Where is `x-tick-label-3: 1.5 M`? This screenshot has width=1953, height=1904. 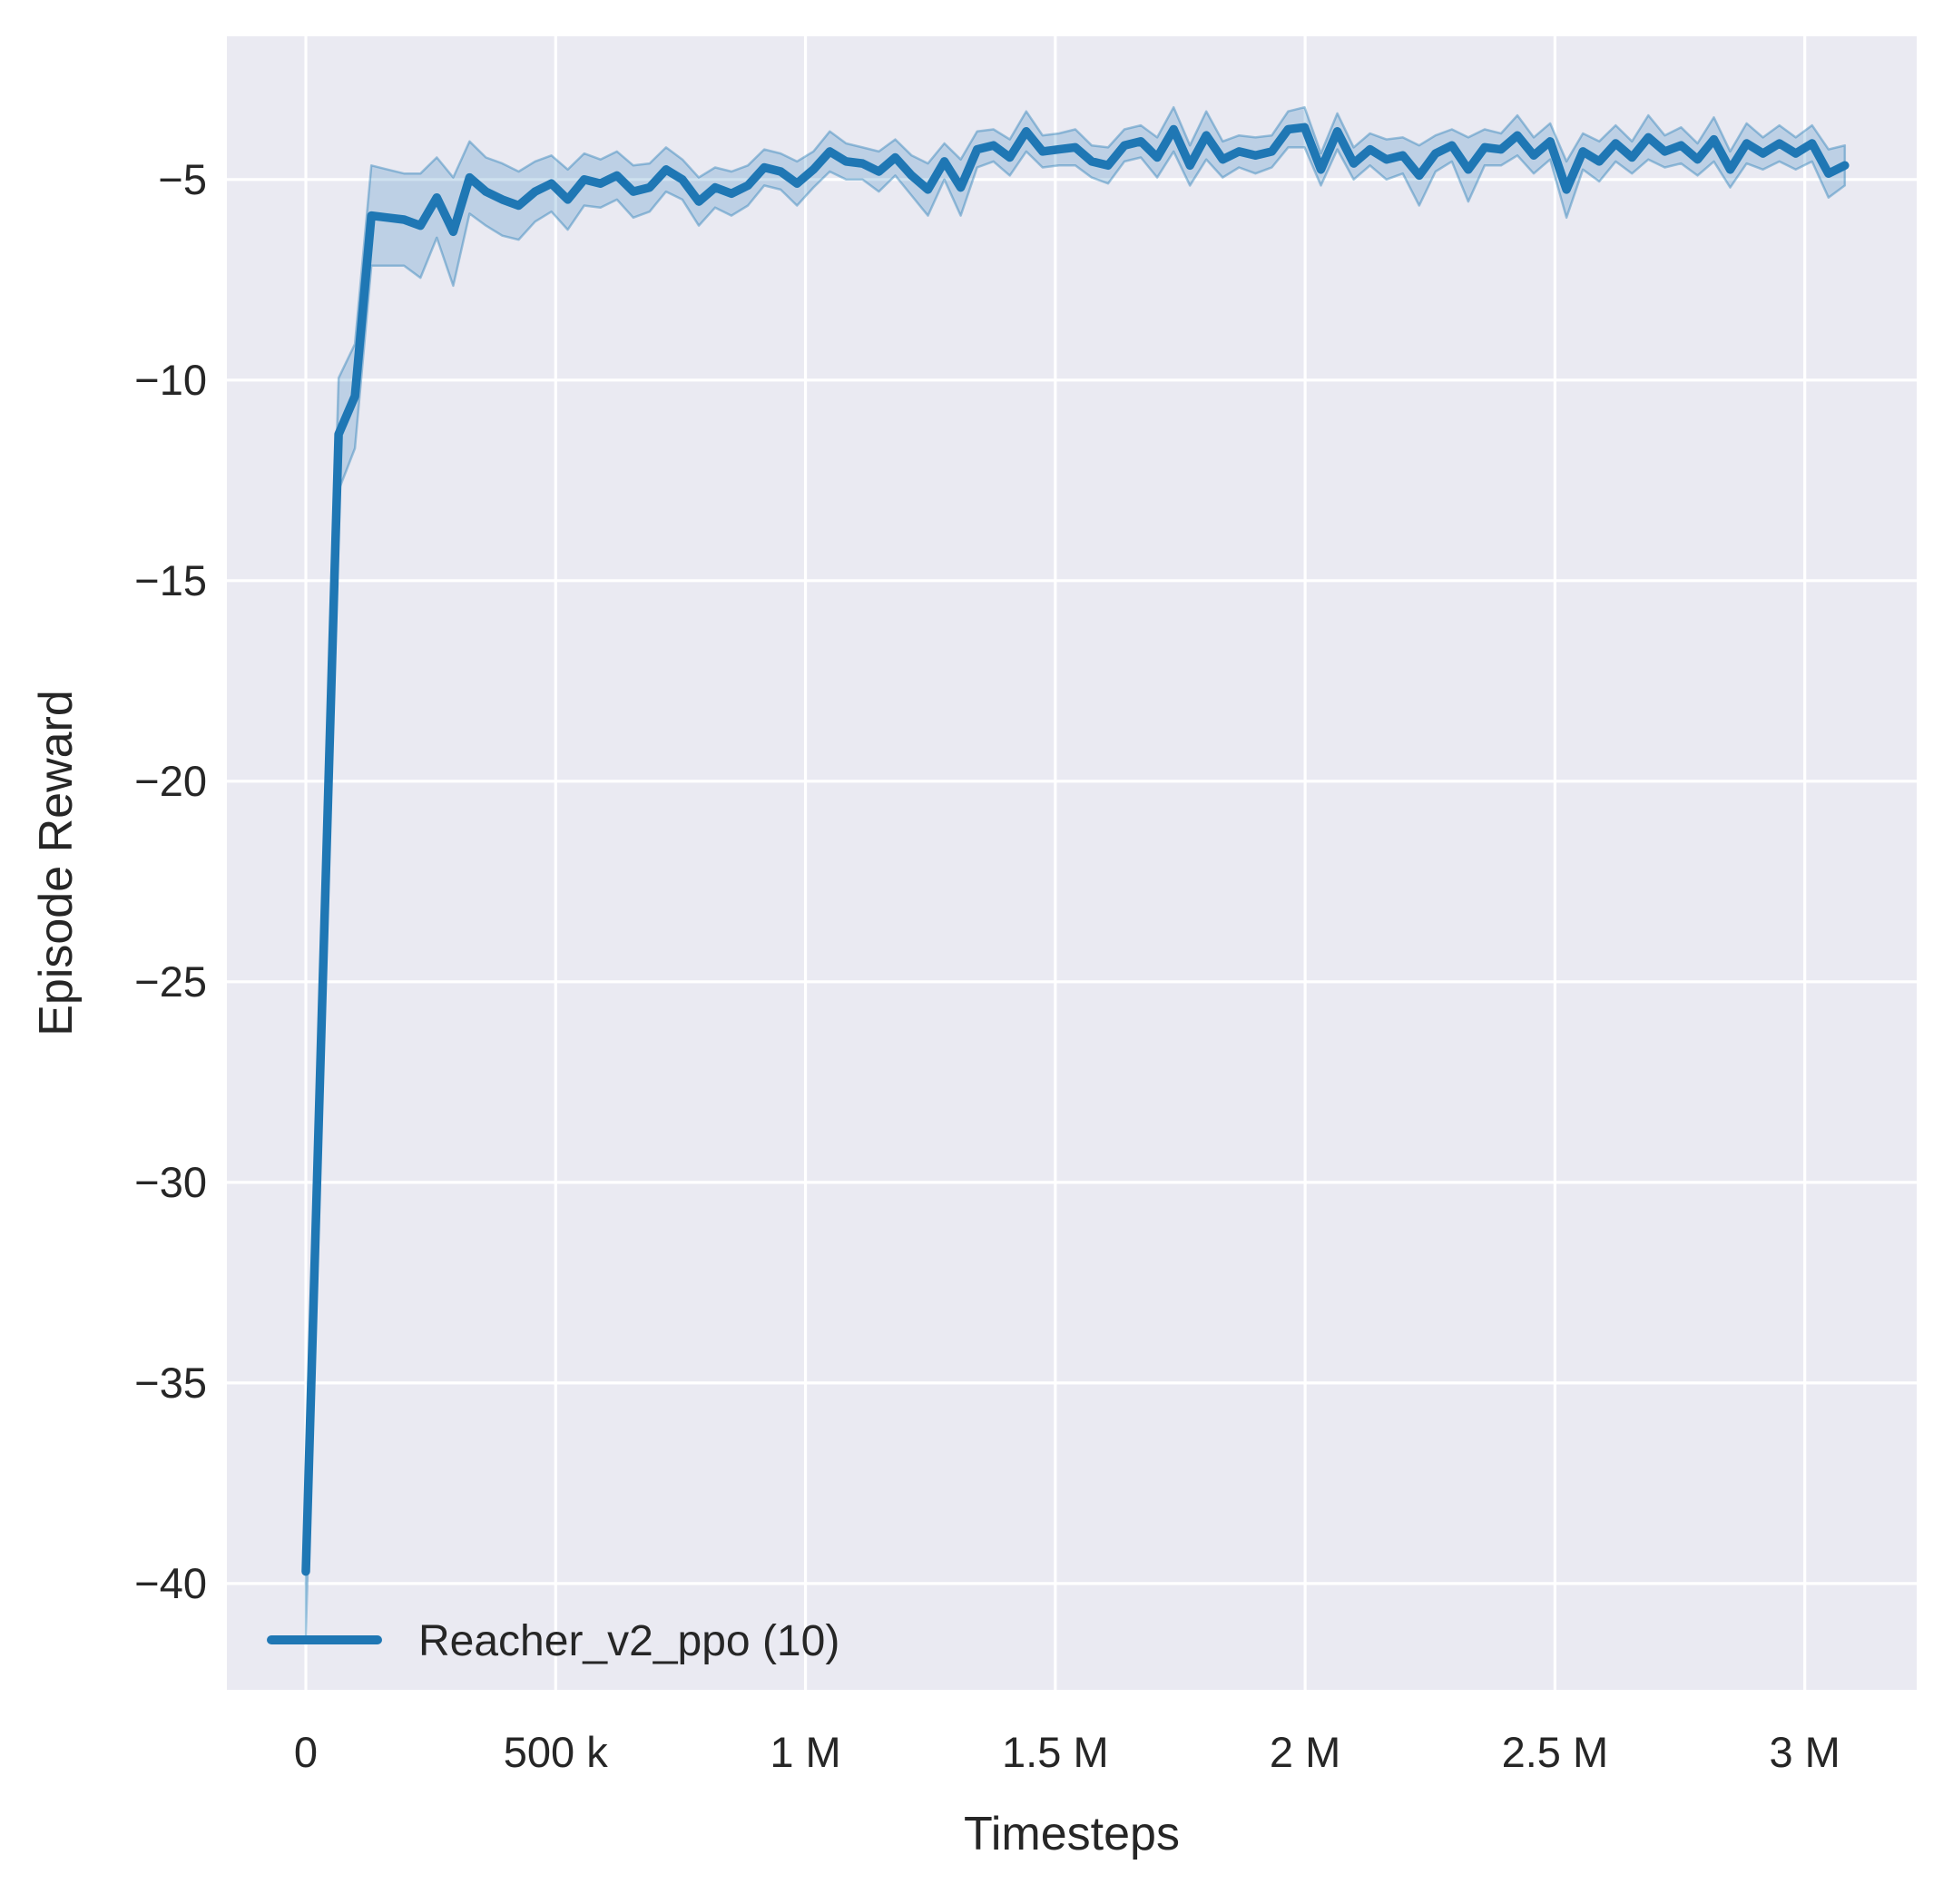 x-tick-label-3: 1.5 M is located at coordinates (1056, 1752).